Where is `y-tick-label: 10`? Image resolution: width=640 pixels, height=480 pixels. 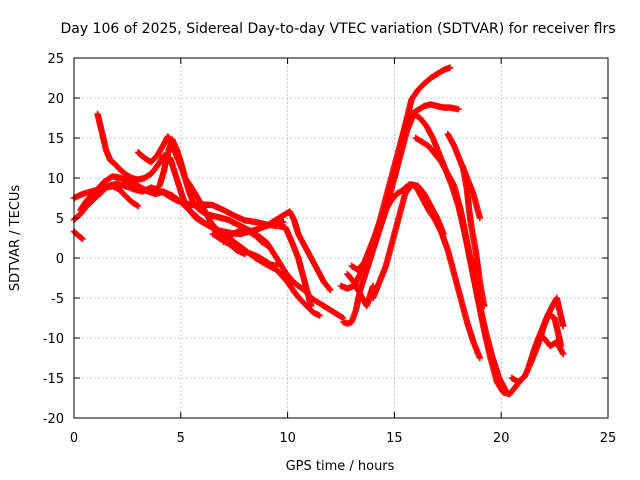
y-tick-label: 10 is located at coordinates (55, 179).